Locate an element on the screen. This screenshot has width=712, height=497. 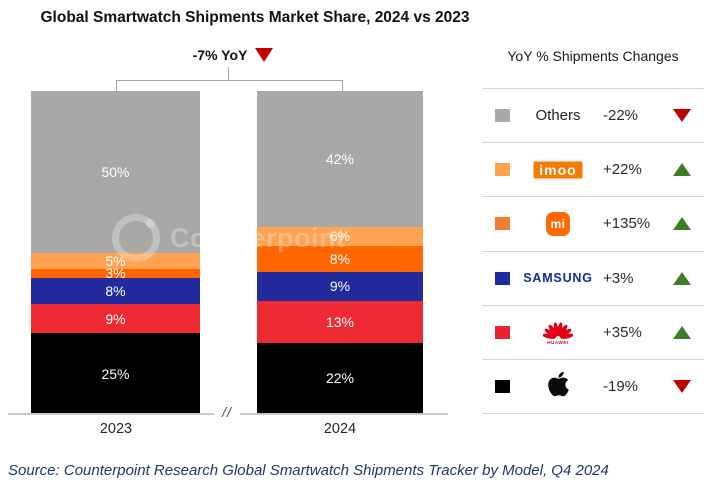
bar-segment-value: 5% is located at coordinates (115, 260).